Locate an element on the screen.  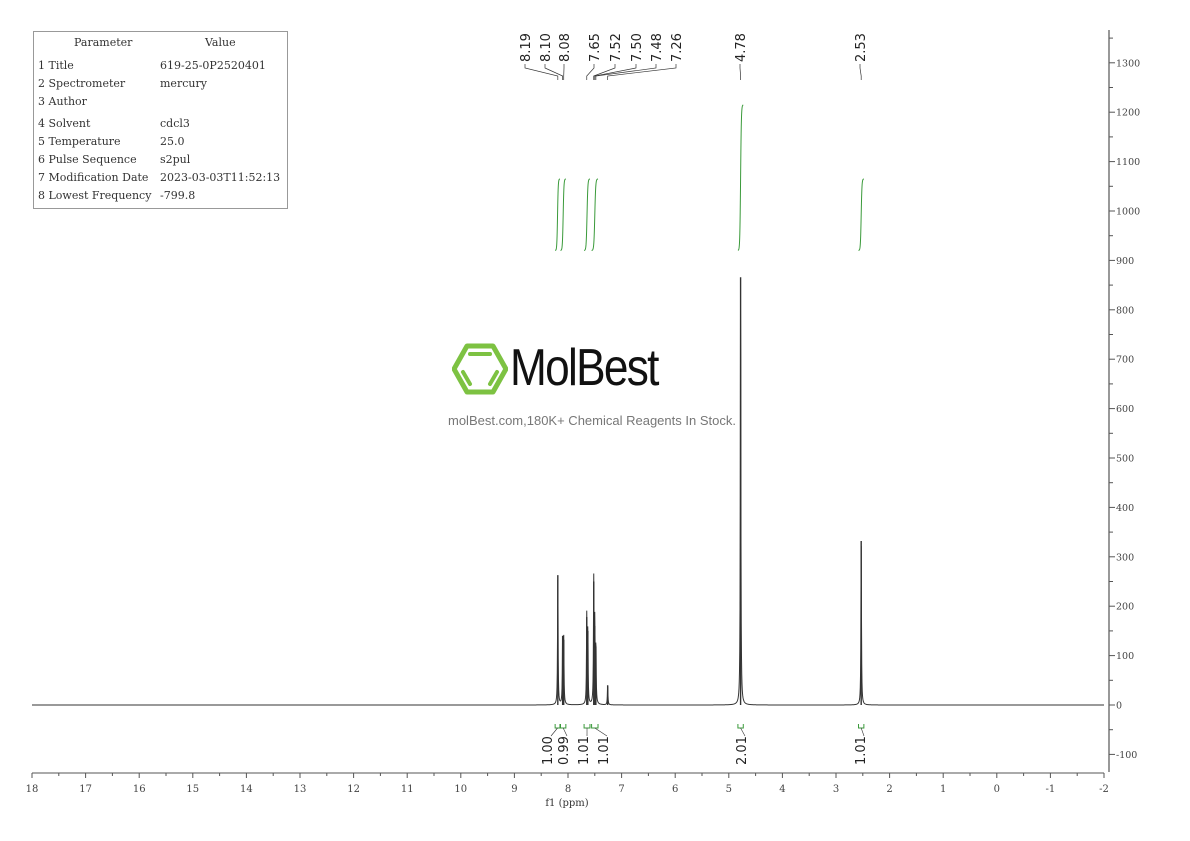
parameter-header: Parameter is located at coordinates (103, 42).